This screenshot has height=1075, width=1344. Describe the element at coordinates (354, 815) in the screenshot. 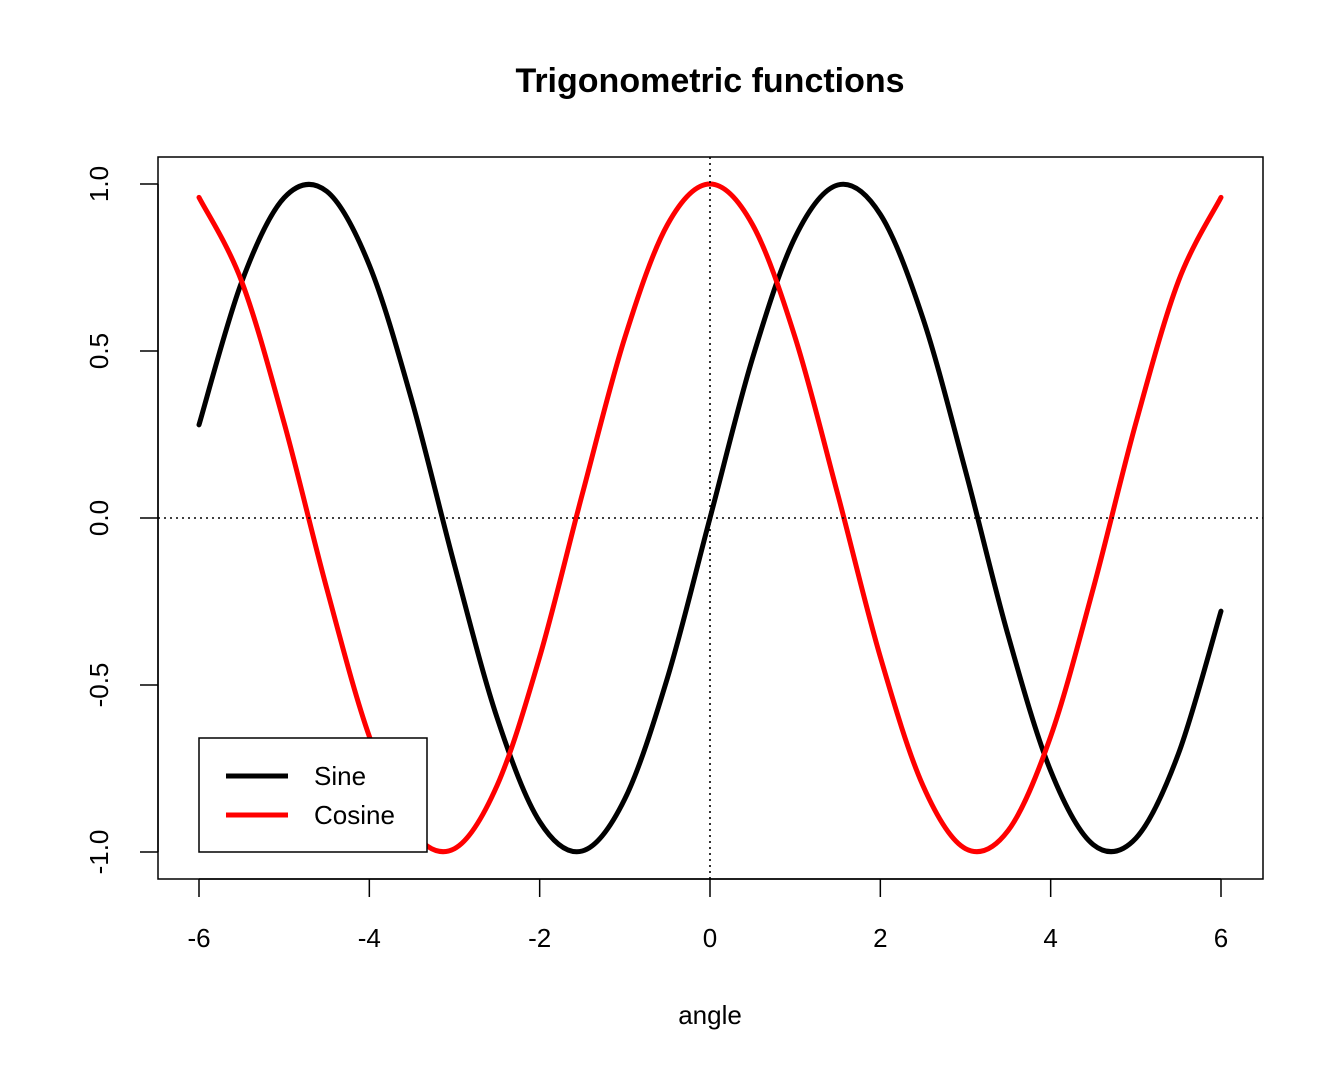

I see `legend-label-cosine: Cosine` at that location.